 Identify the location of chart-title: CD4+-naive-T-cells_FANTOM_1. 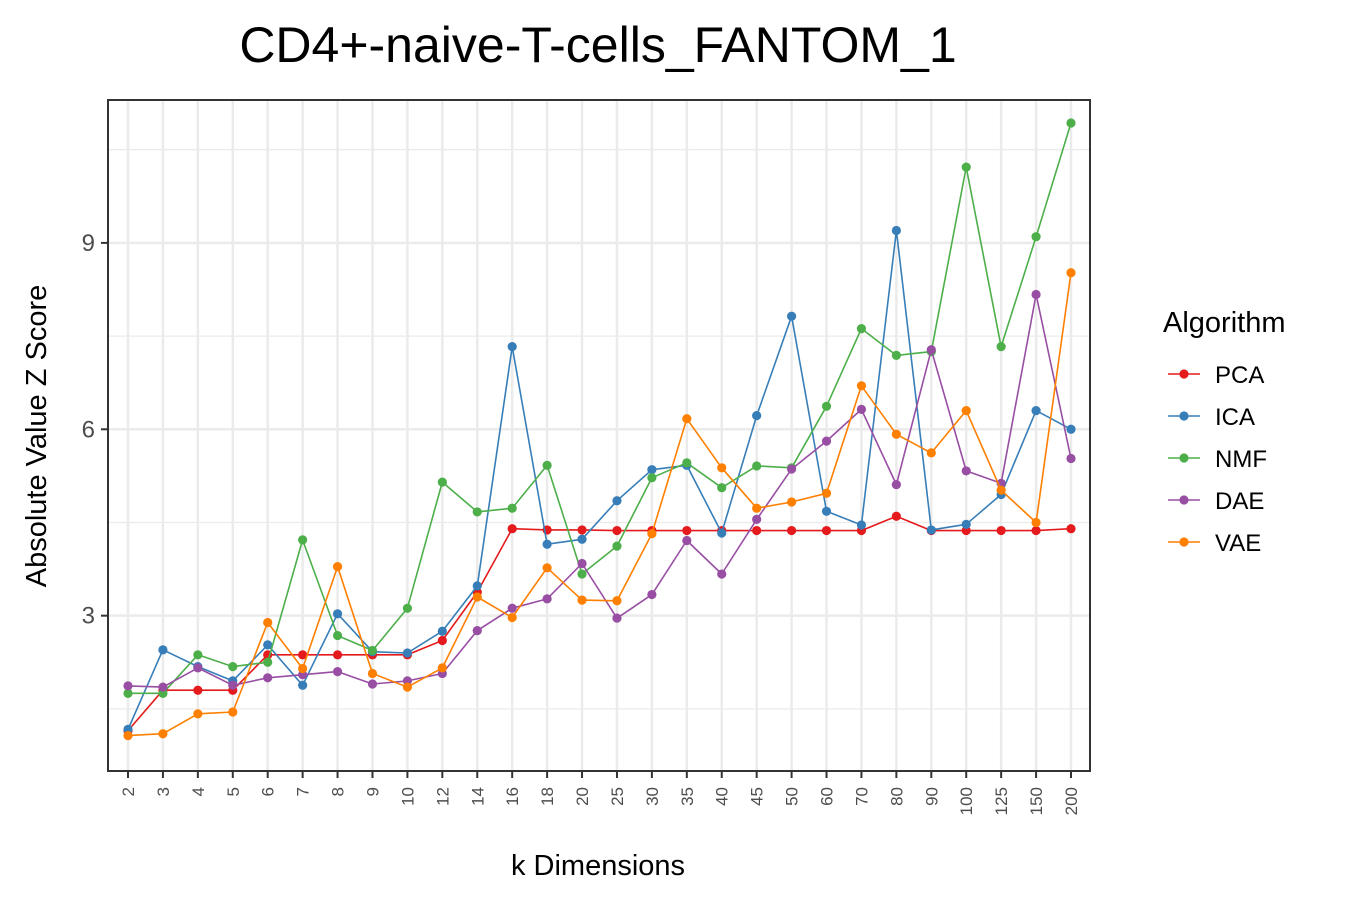
(597, 45).